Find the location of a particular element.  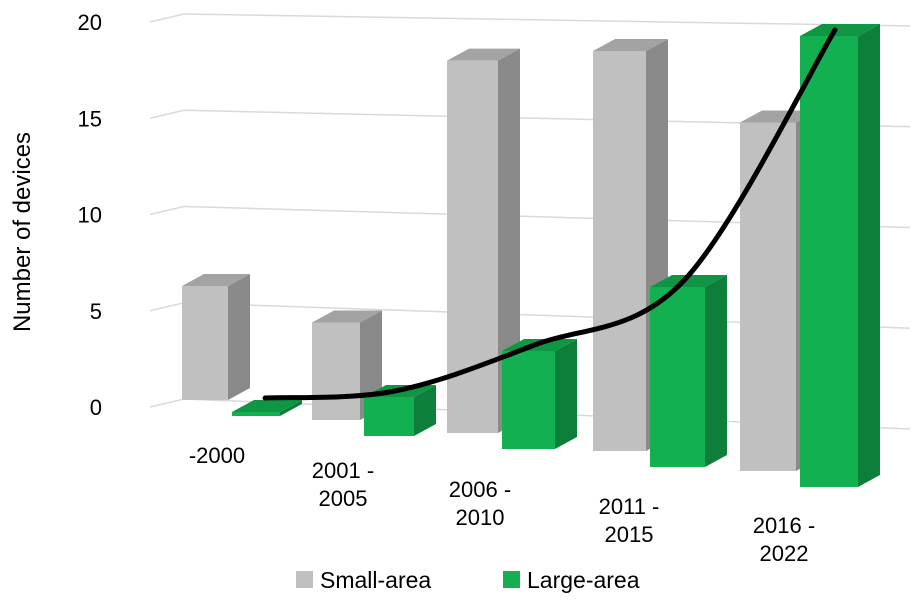

y-axis-label: Number of devices is located at coordinates (22, 232).